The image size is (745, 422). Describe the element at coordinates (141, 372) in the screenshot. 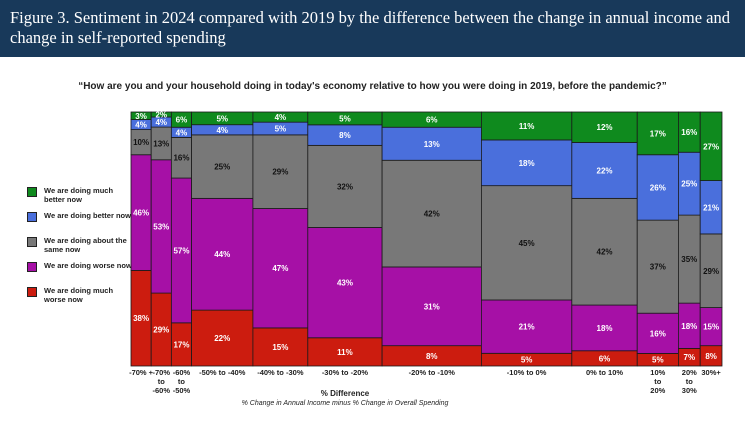

I see `x-tick-label: -70% +` at that location.